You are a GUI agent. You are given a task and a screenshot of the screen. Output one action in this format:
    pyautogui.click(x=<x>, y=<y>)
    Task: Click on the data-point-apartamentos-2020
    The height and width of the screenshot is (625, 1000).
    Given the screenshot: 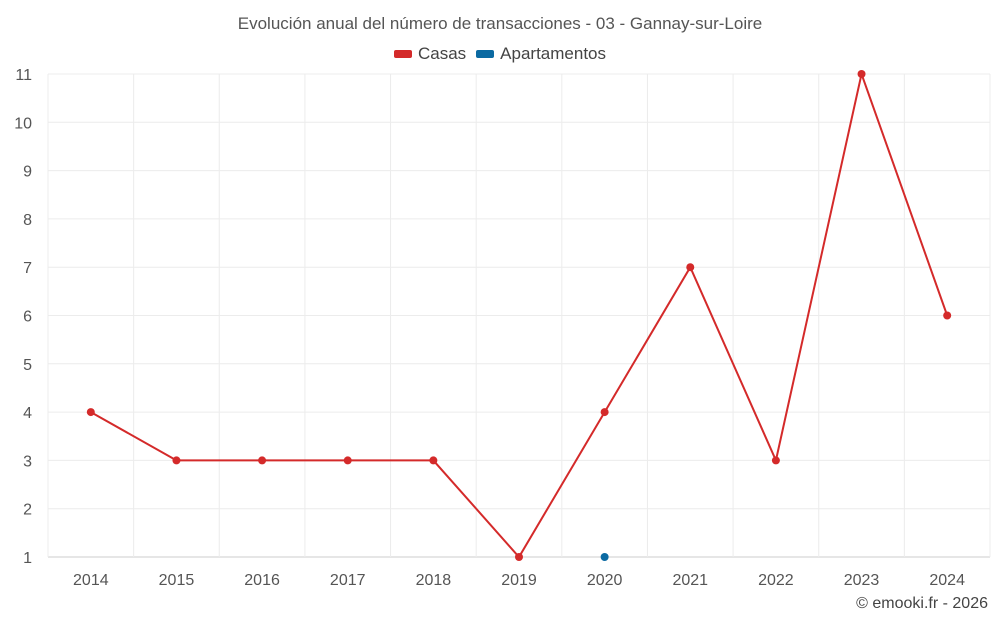 What is the action you would take?
    pyautogui.click(x=604, y=557)
    